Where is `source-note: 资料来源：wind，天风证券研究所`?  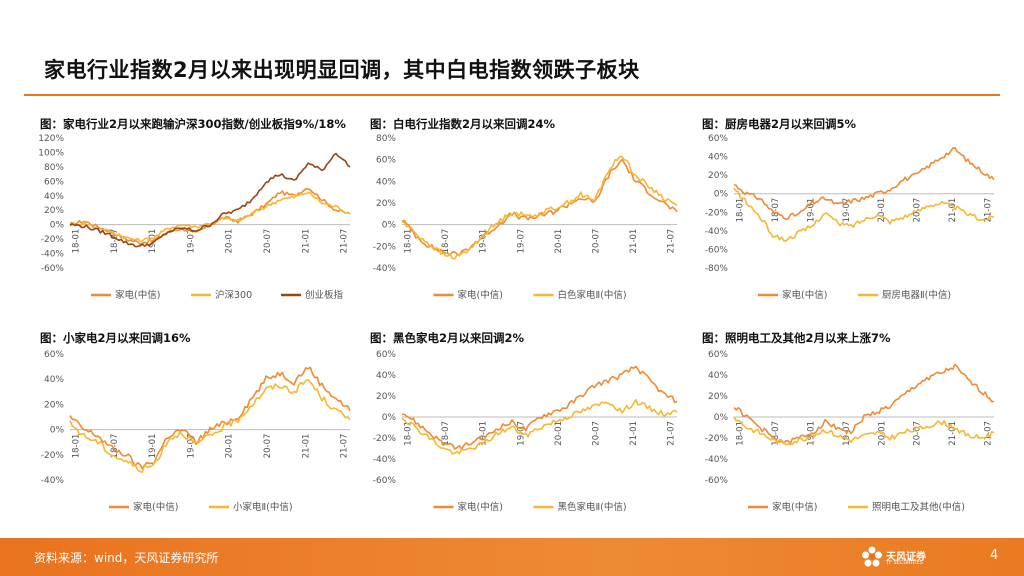
source-note: 资料来源：wind，天风证券研究所 is located at coordinates (126, 558).